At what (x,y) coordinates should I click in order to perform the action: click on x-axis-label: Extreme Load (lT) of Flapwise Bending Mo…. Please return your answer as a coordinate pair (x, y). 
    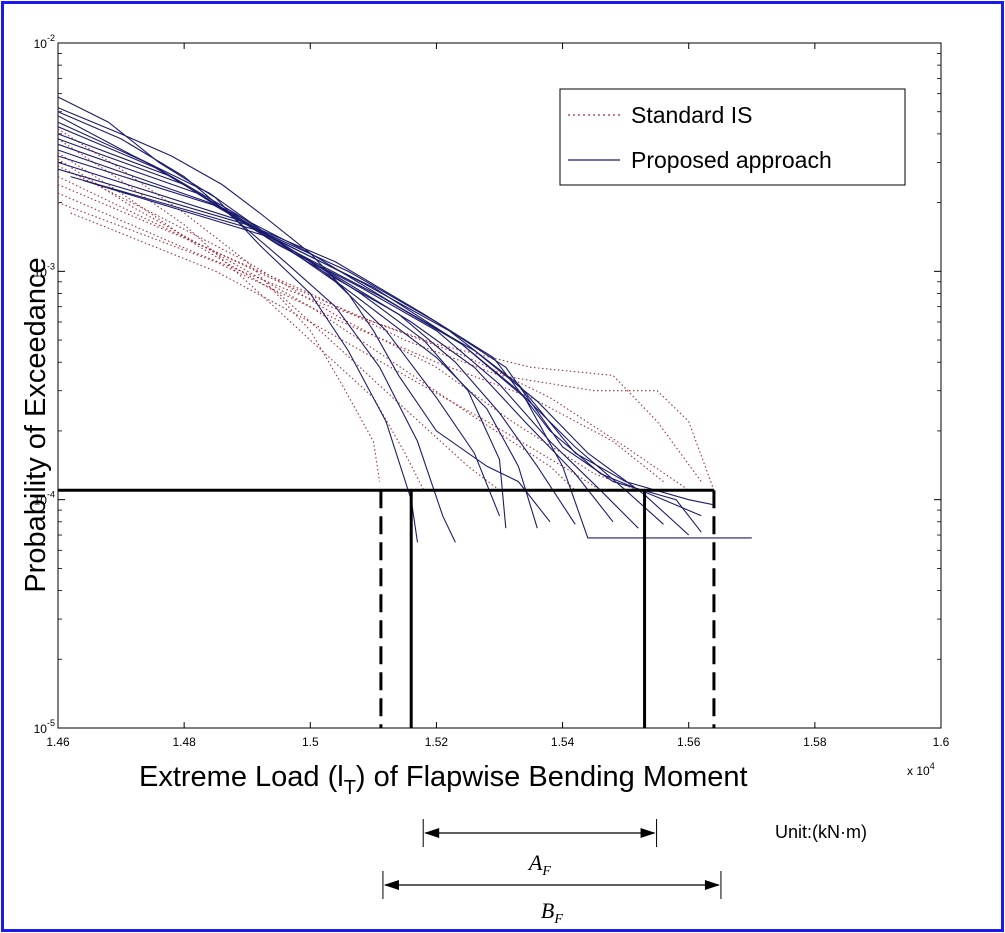
    Looking at the image, I should click on (443, 780).